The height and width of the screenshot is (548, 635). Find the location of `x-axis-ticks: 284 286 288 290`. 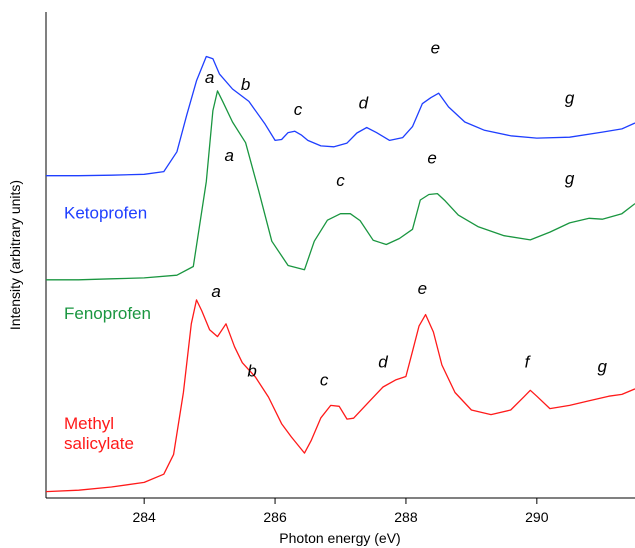

x-axis-ticks: 284 286 288 290 is located at coordinates (340, 511).